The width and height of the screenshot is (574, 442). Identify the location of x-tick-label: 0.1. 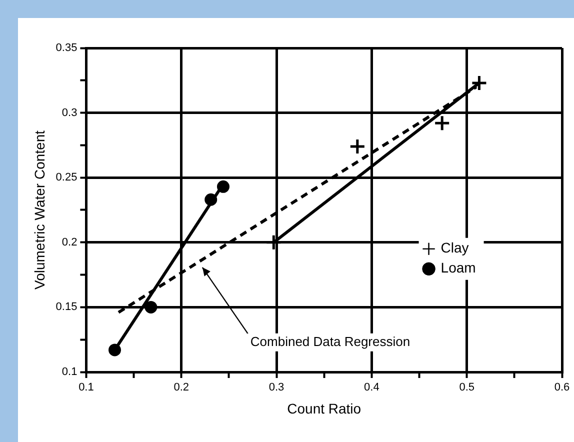
(86, 388).